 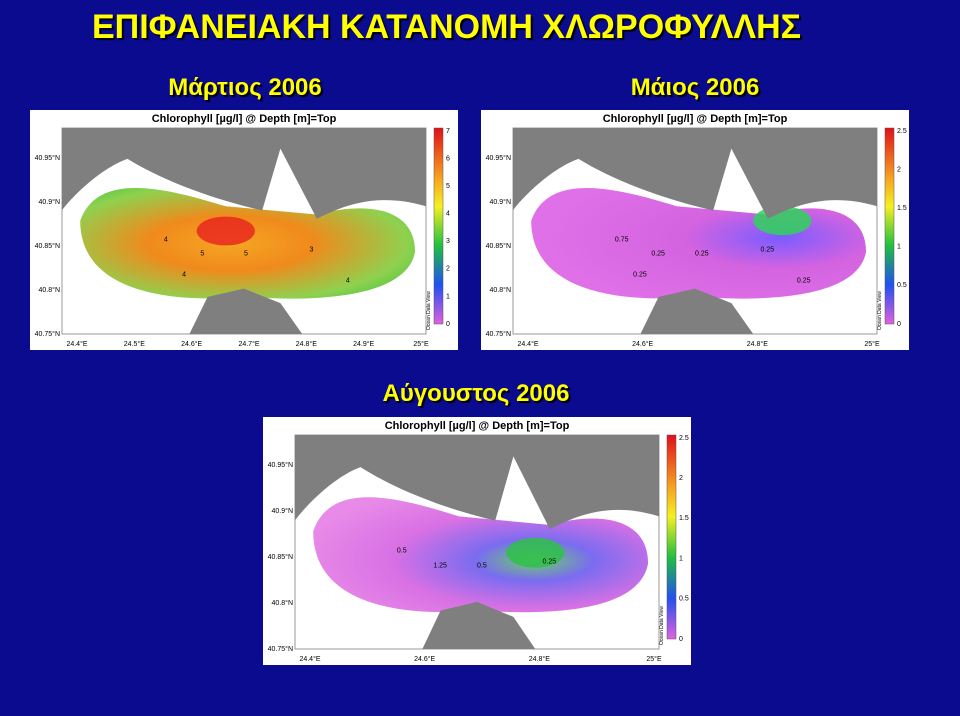 What do you see at coordinates (695, 87) in the screenshot?
I see `map-subtitle: Μάιος 2006` at bounding box center [695, 87].